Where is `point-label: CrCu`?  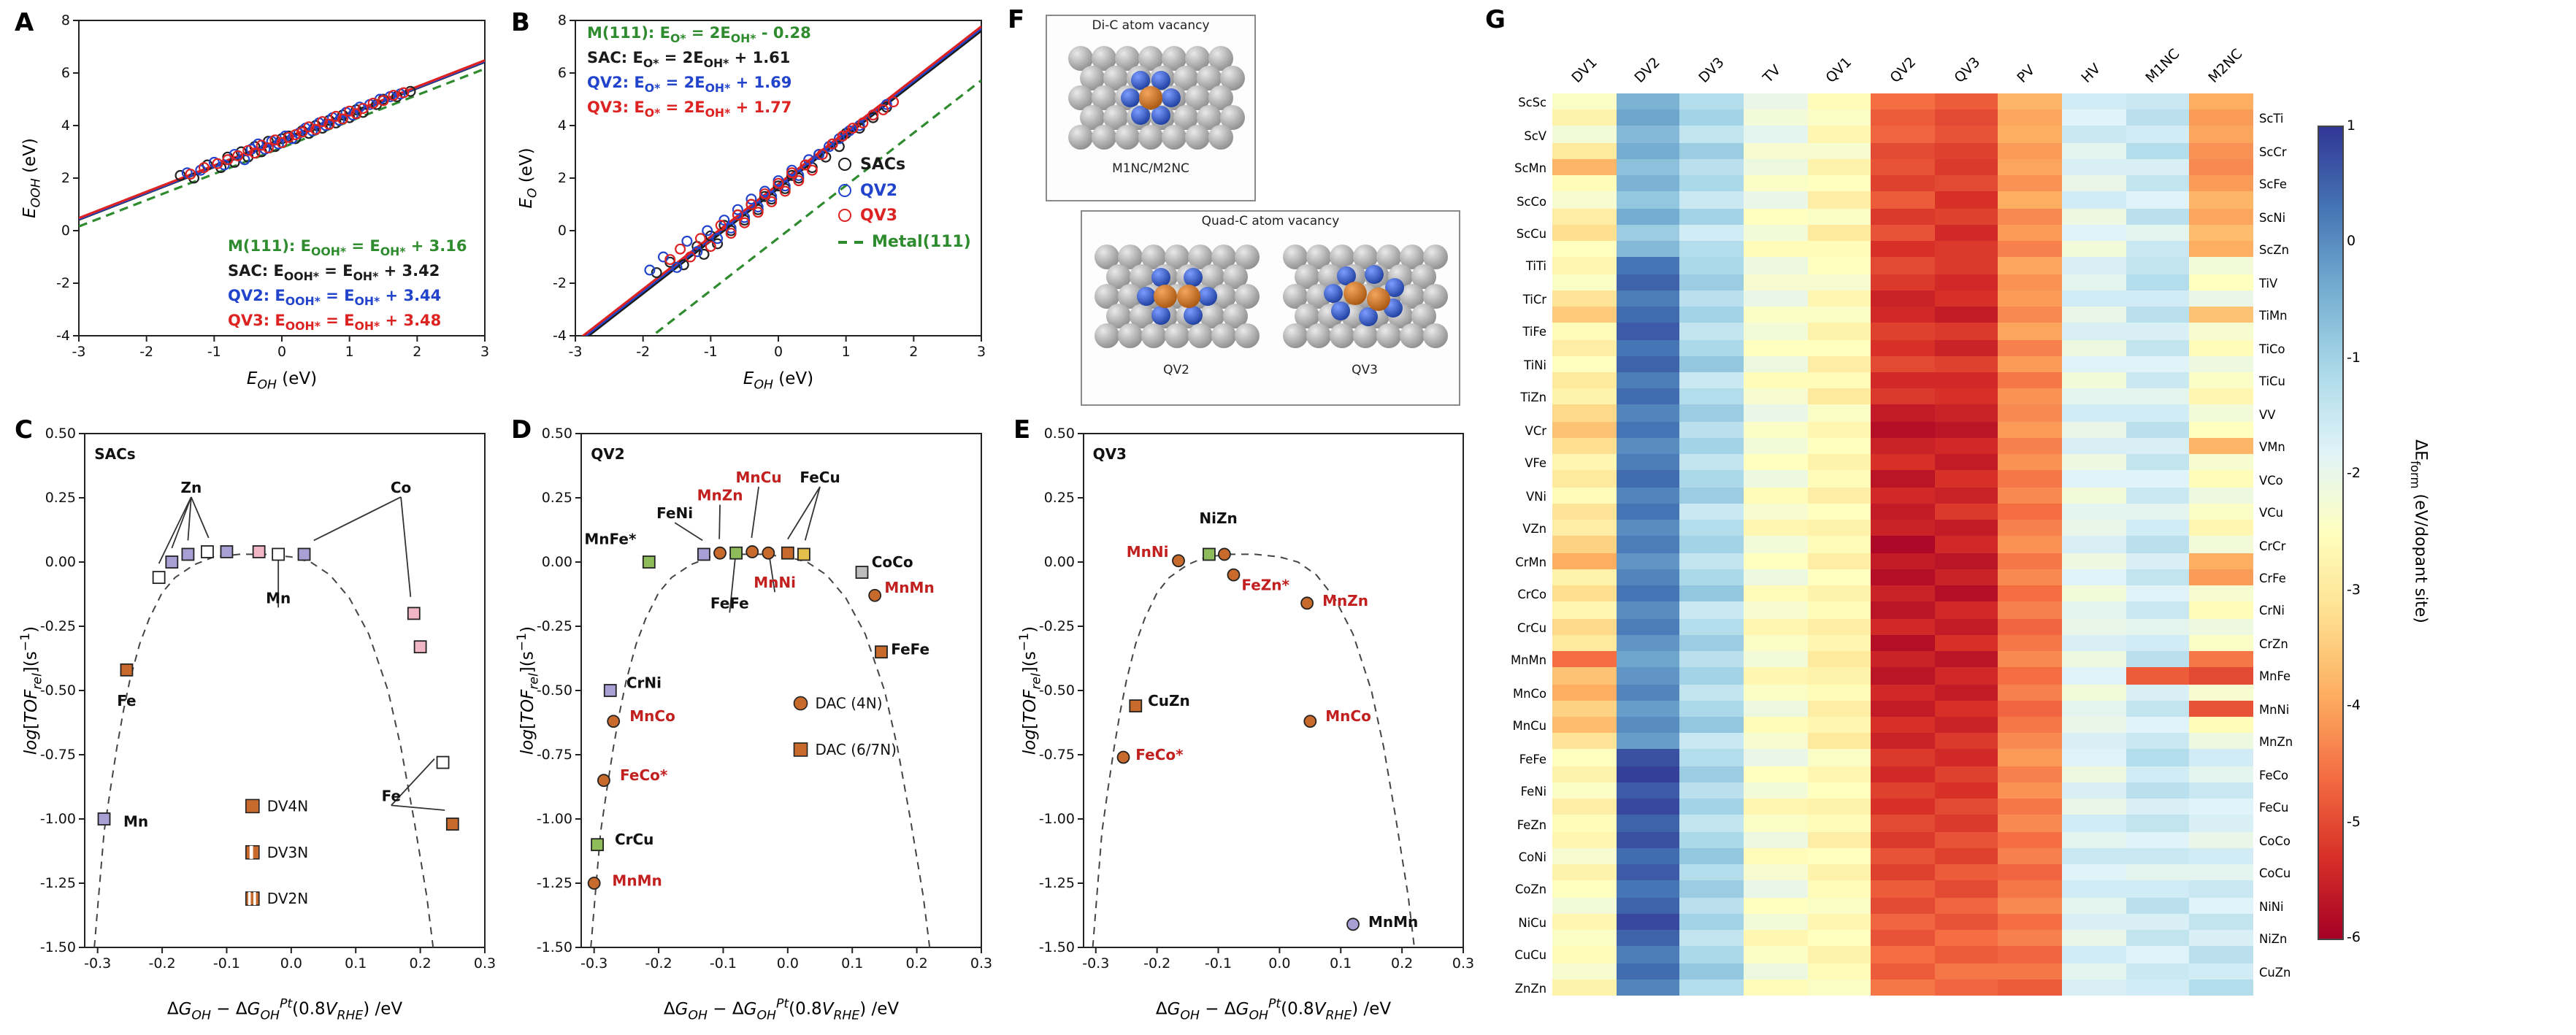
point-label: CrCu is located at coordinates (634, 839).